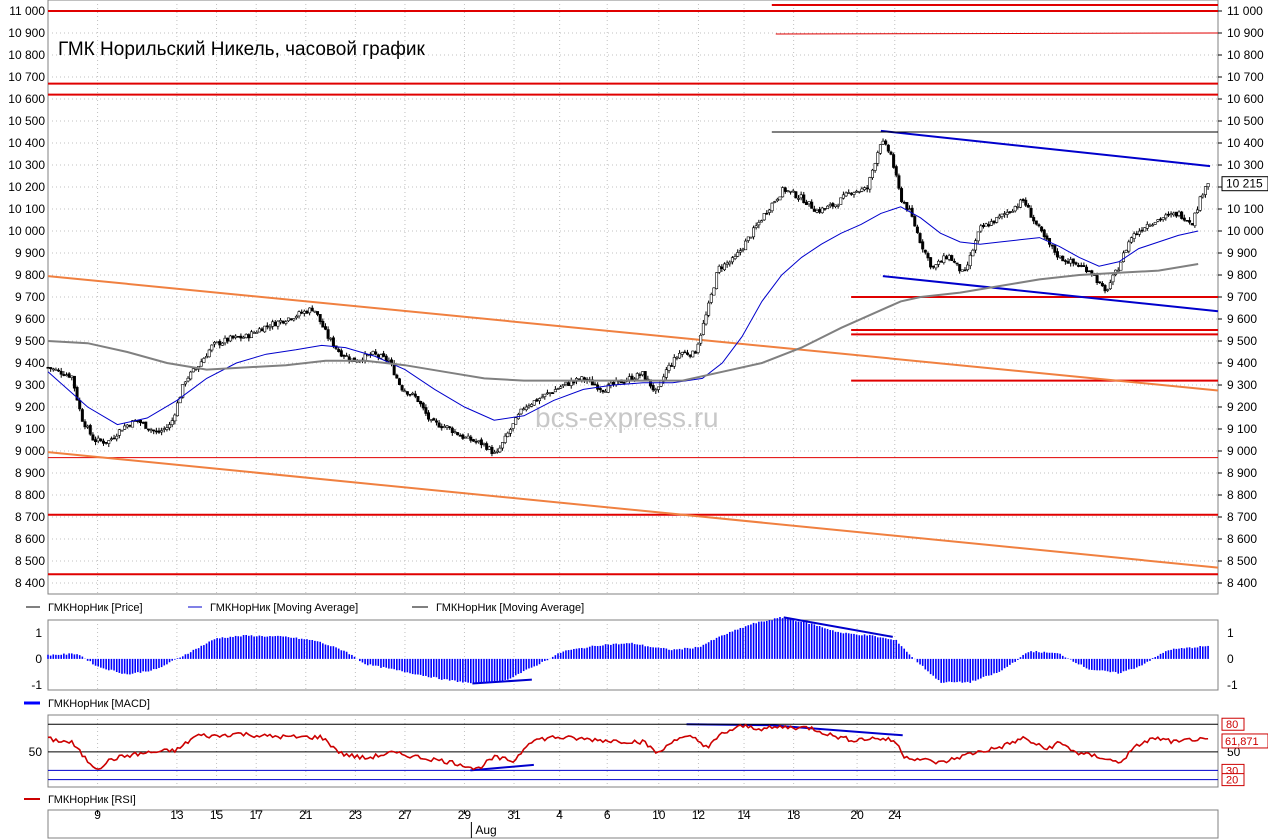 Image resolution: width=1268 pixels, height=839 pixels. Describe the element at coordinates (1242, 297) in the screenshot. I see `y-tick-right: 9 700` at that location.